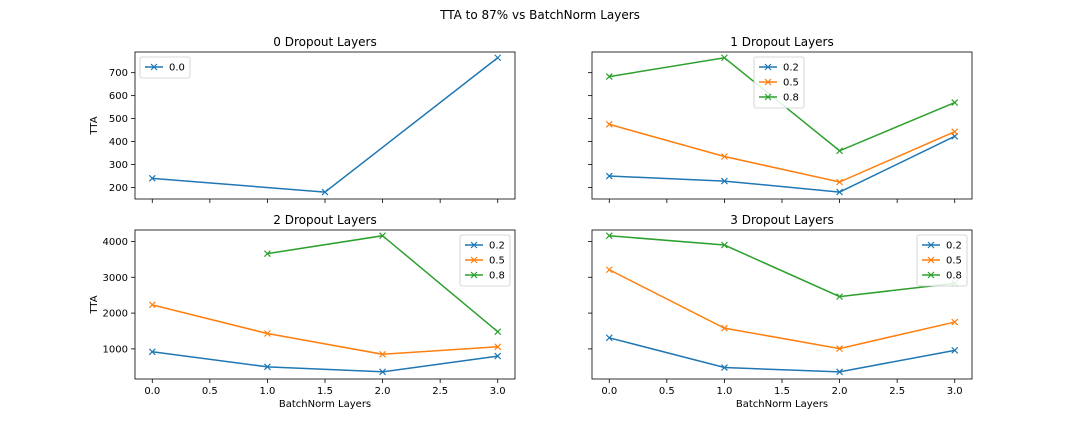  I want to click on y-tick-label: 1000, so click(115, 349).